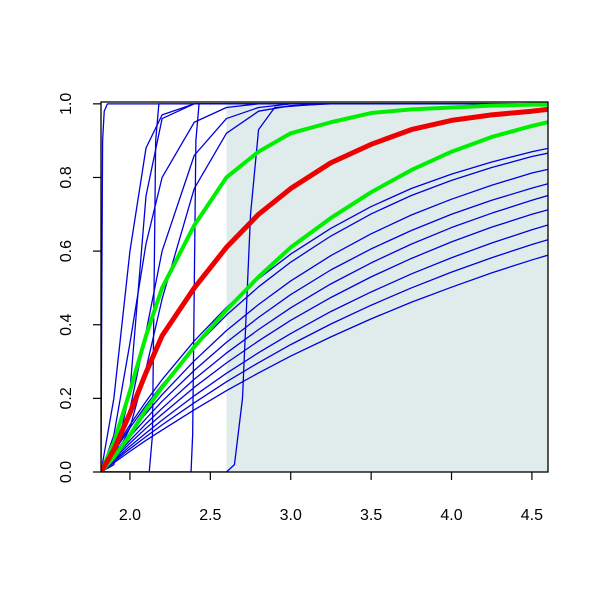 The height and width of the screenshot is (600, 600). I want to click on y-tick-label: 0.8, so click(66, 177).